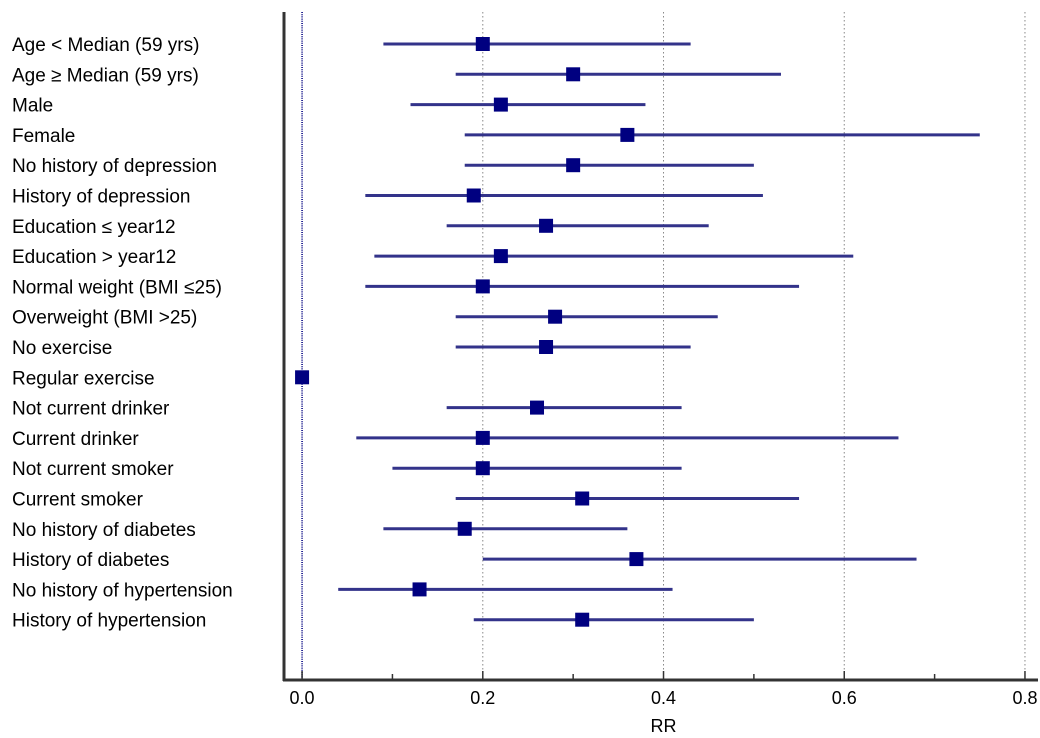  Describe the element at coordinates (91, 409) in the screenshot. I see `row-label: Not current drinker` at that location.